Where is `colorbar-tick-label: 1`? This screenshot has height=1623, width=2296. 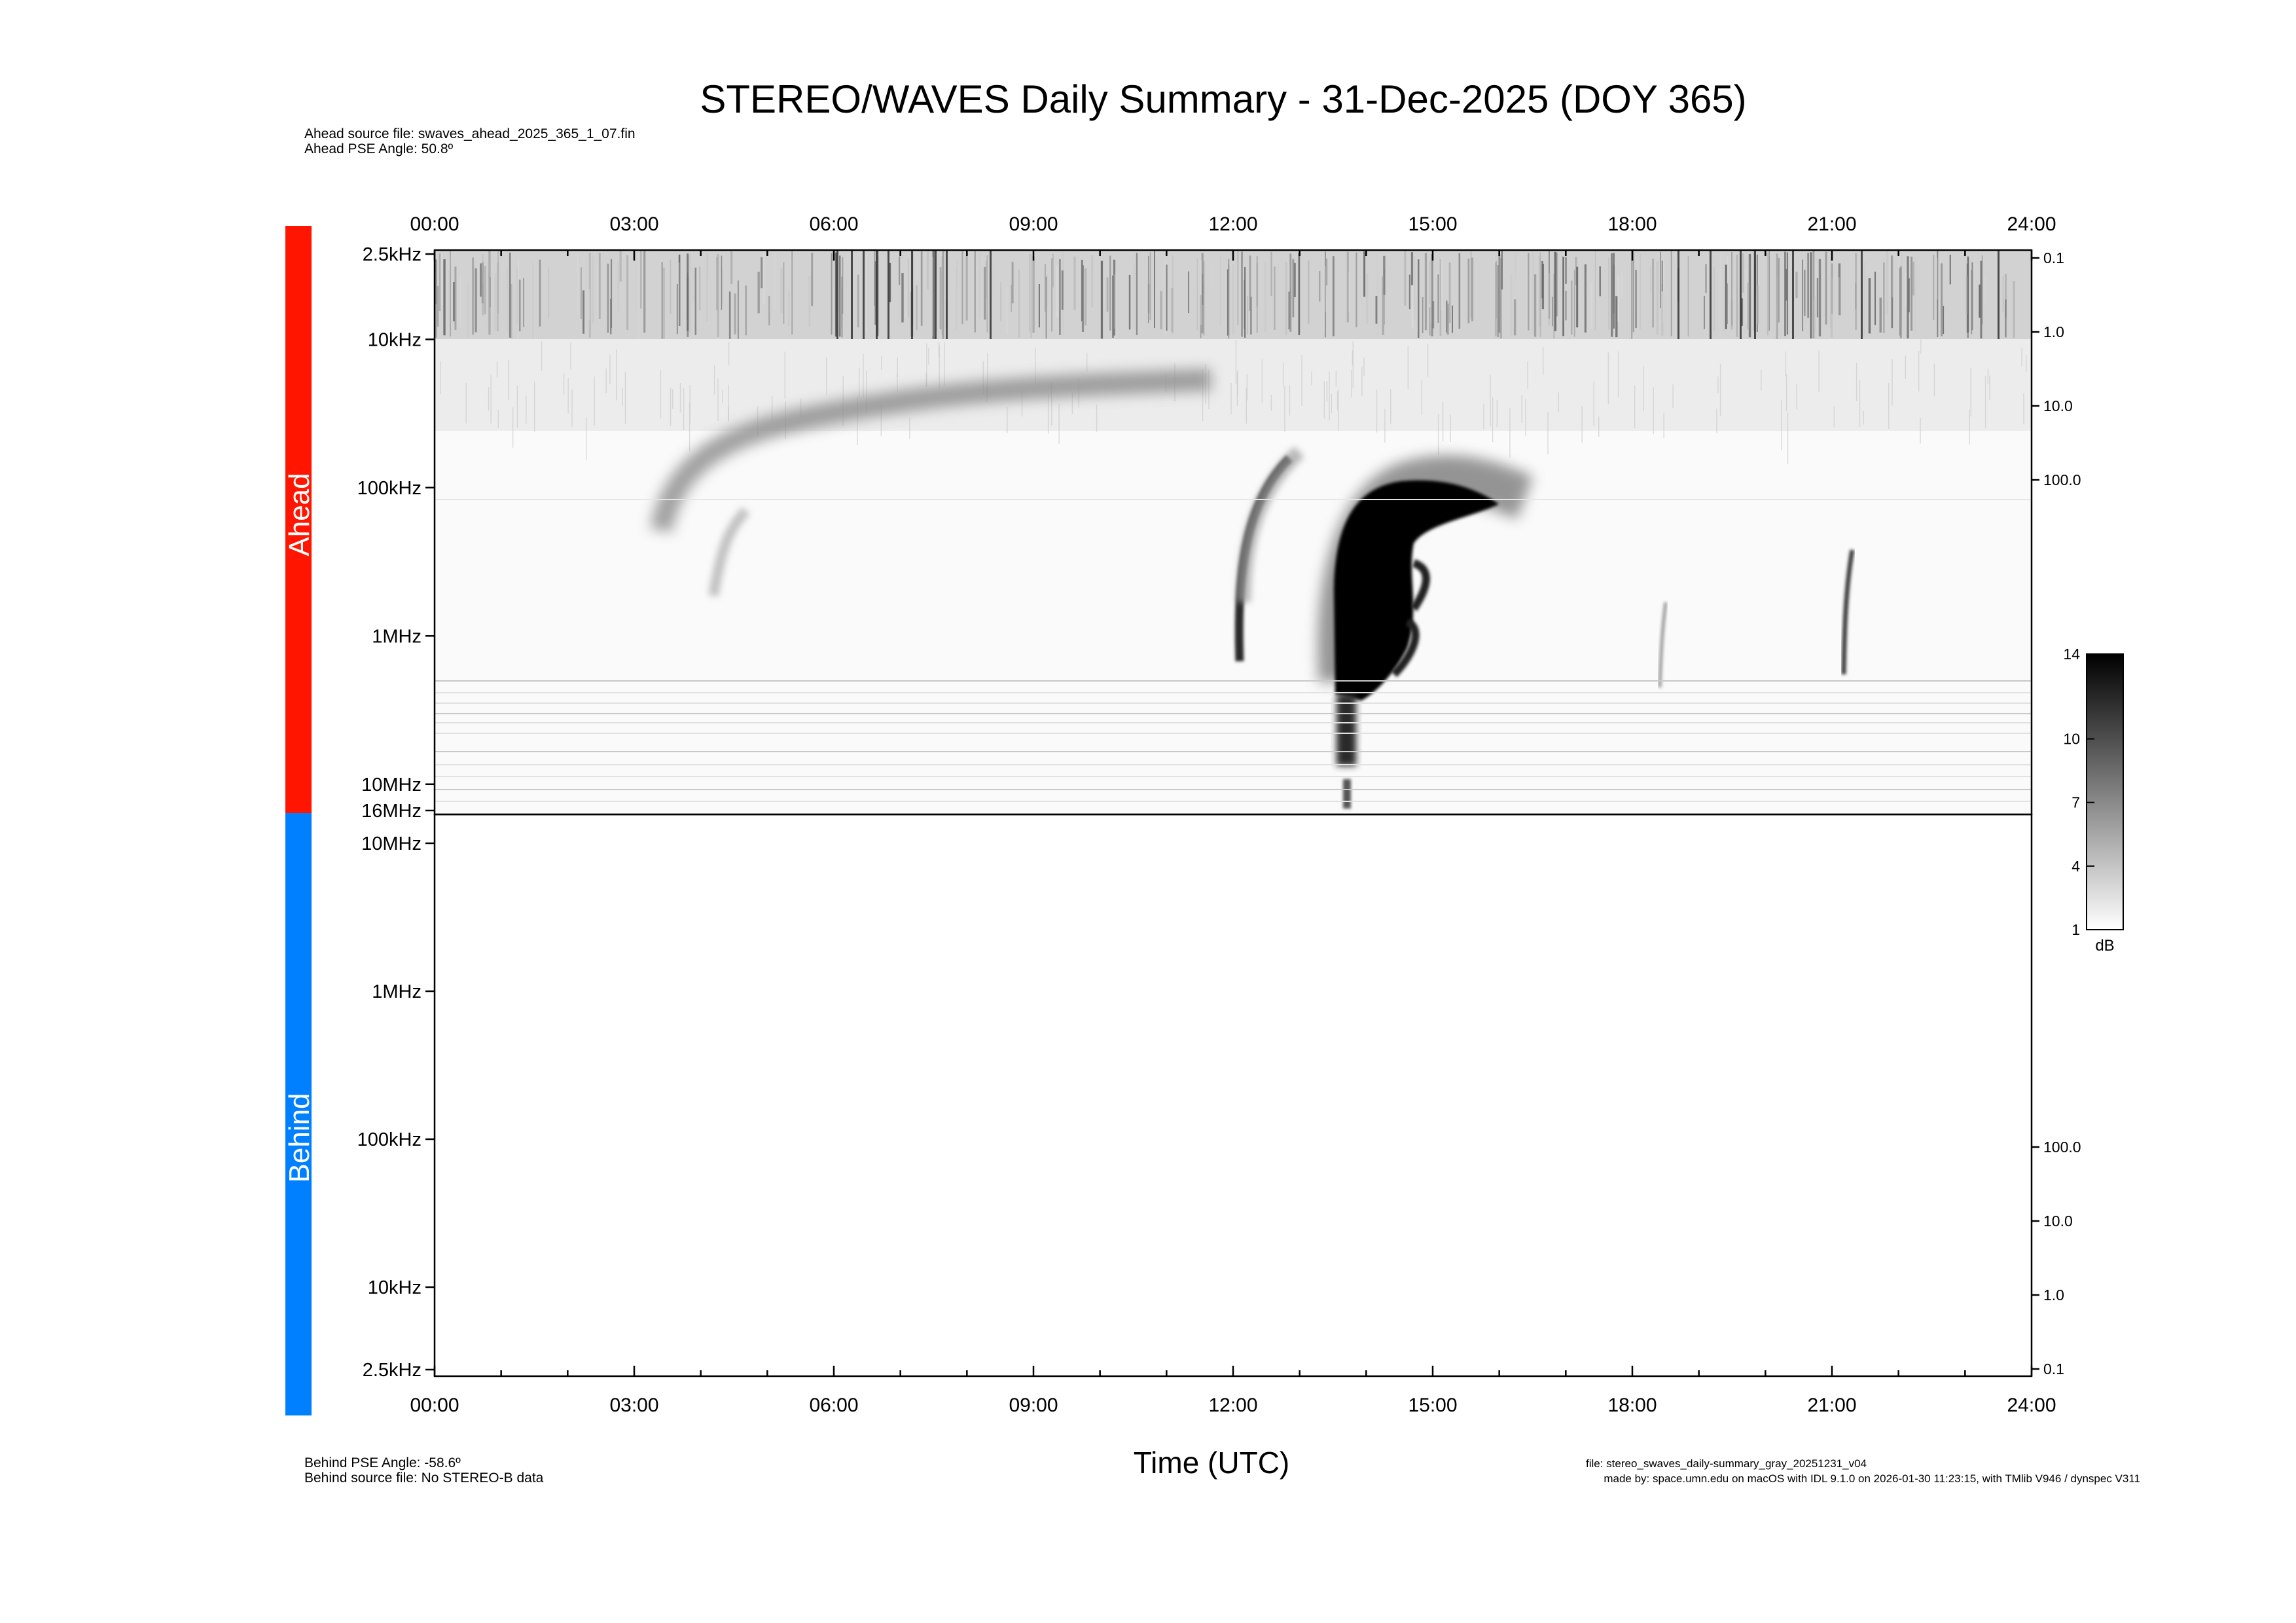 colorbar-tick-label: 1 is located at coordinates (2076, 929).